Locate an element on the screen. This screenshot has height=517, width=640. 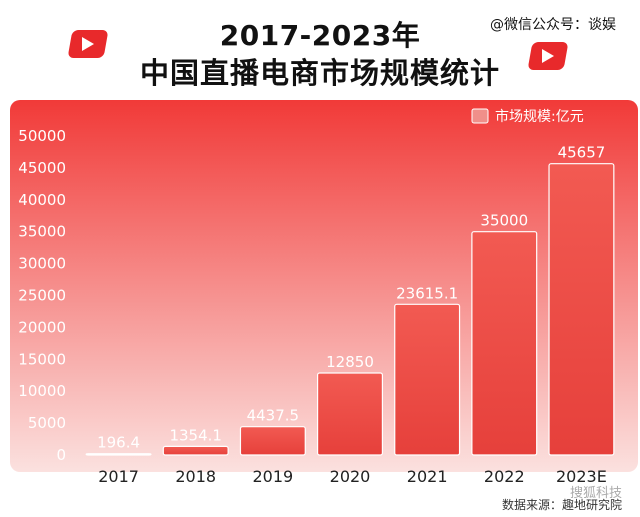
bar-value-label: 35000 is located at coordinates (504, 221).